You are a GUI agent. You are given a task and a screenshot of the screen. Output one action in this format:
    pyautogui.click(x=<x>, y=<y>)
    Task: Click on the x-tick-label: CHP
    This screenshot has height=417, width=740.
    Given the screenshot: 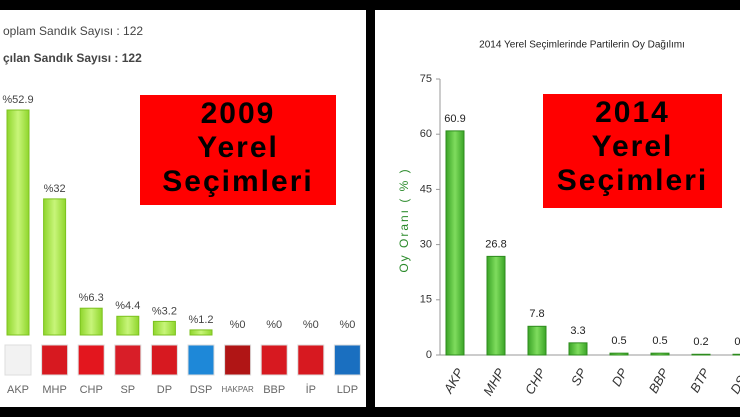 What is the action you would take?
    pyautogui.click(x=91, y=390)
    